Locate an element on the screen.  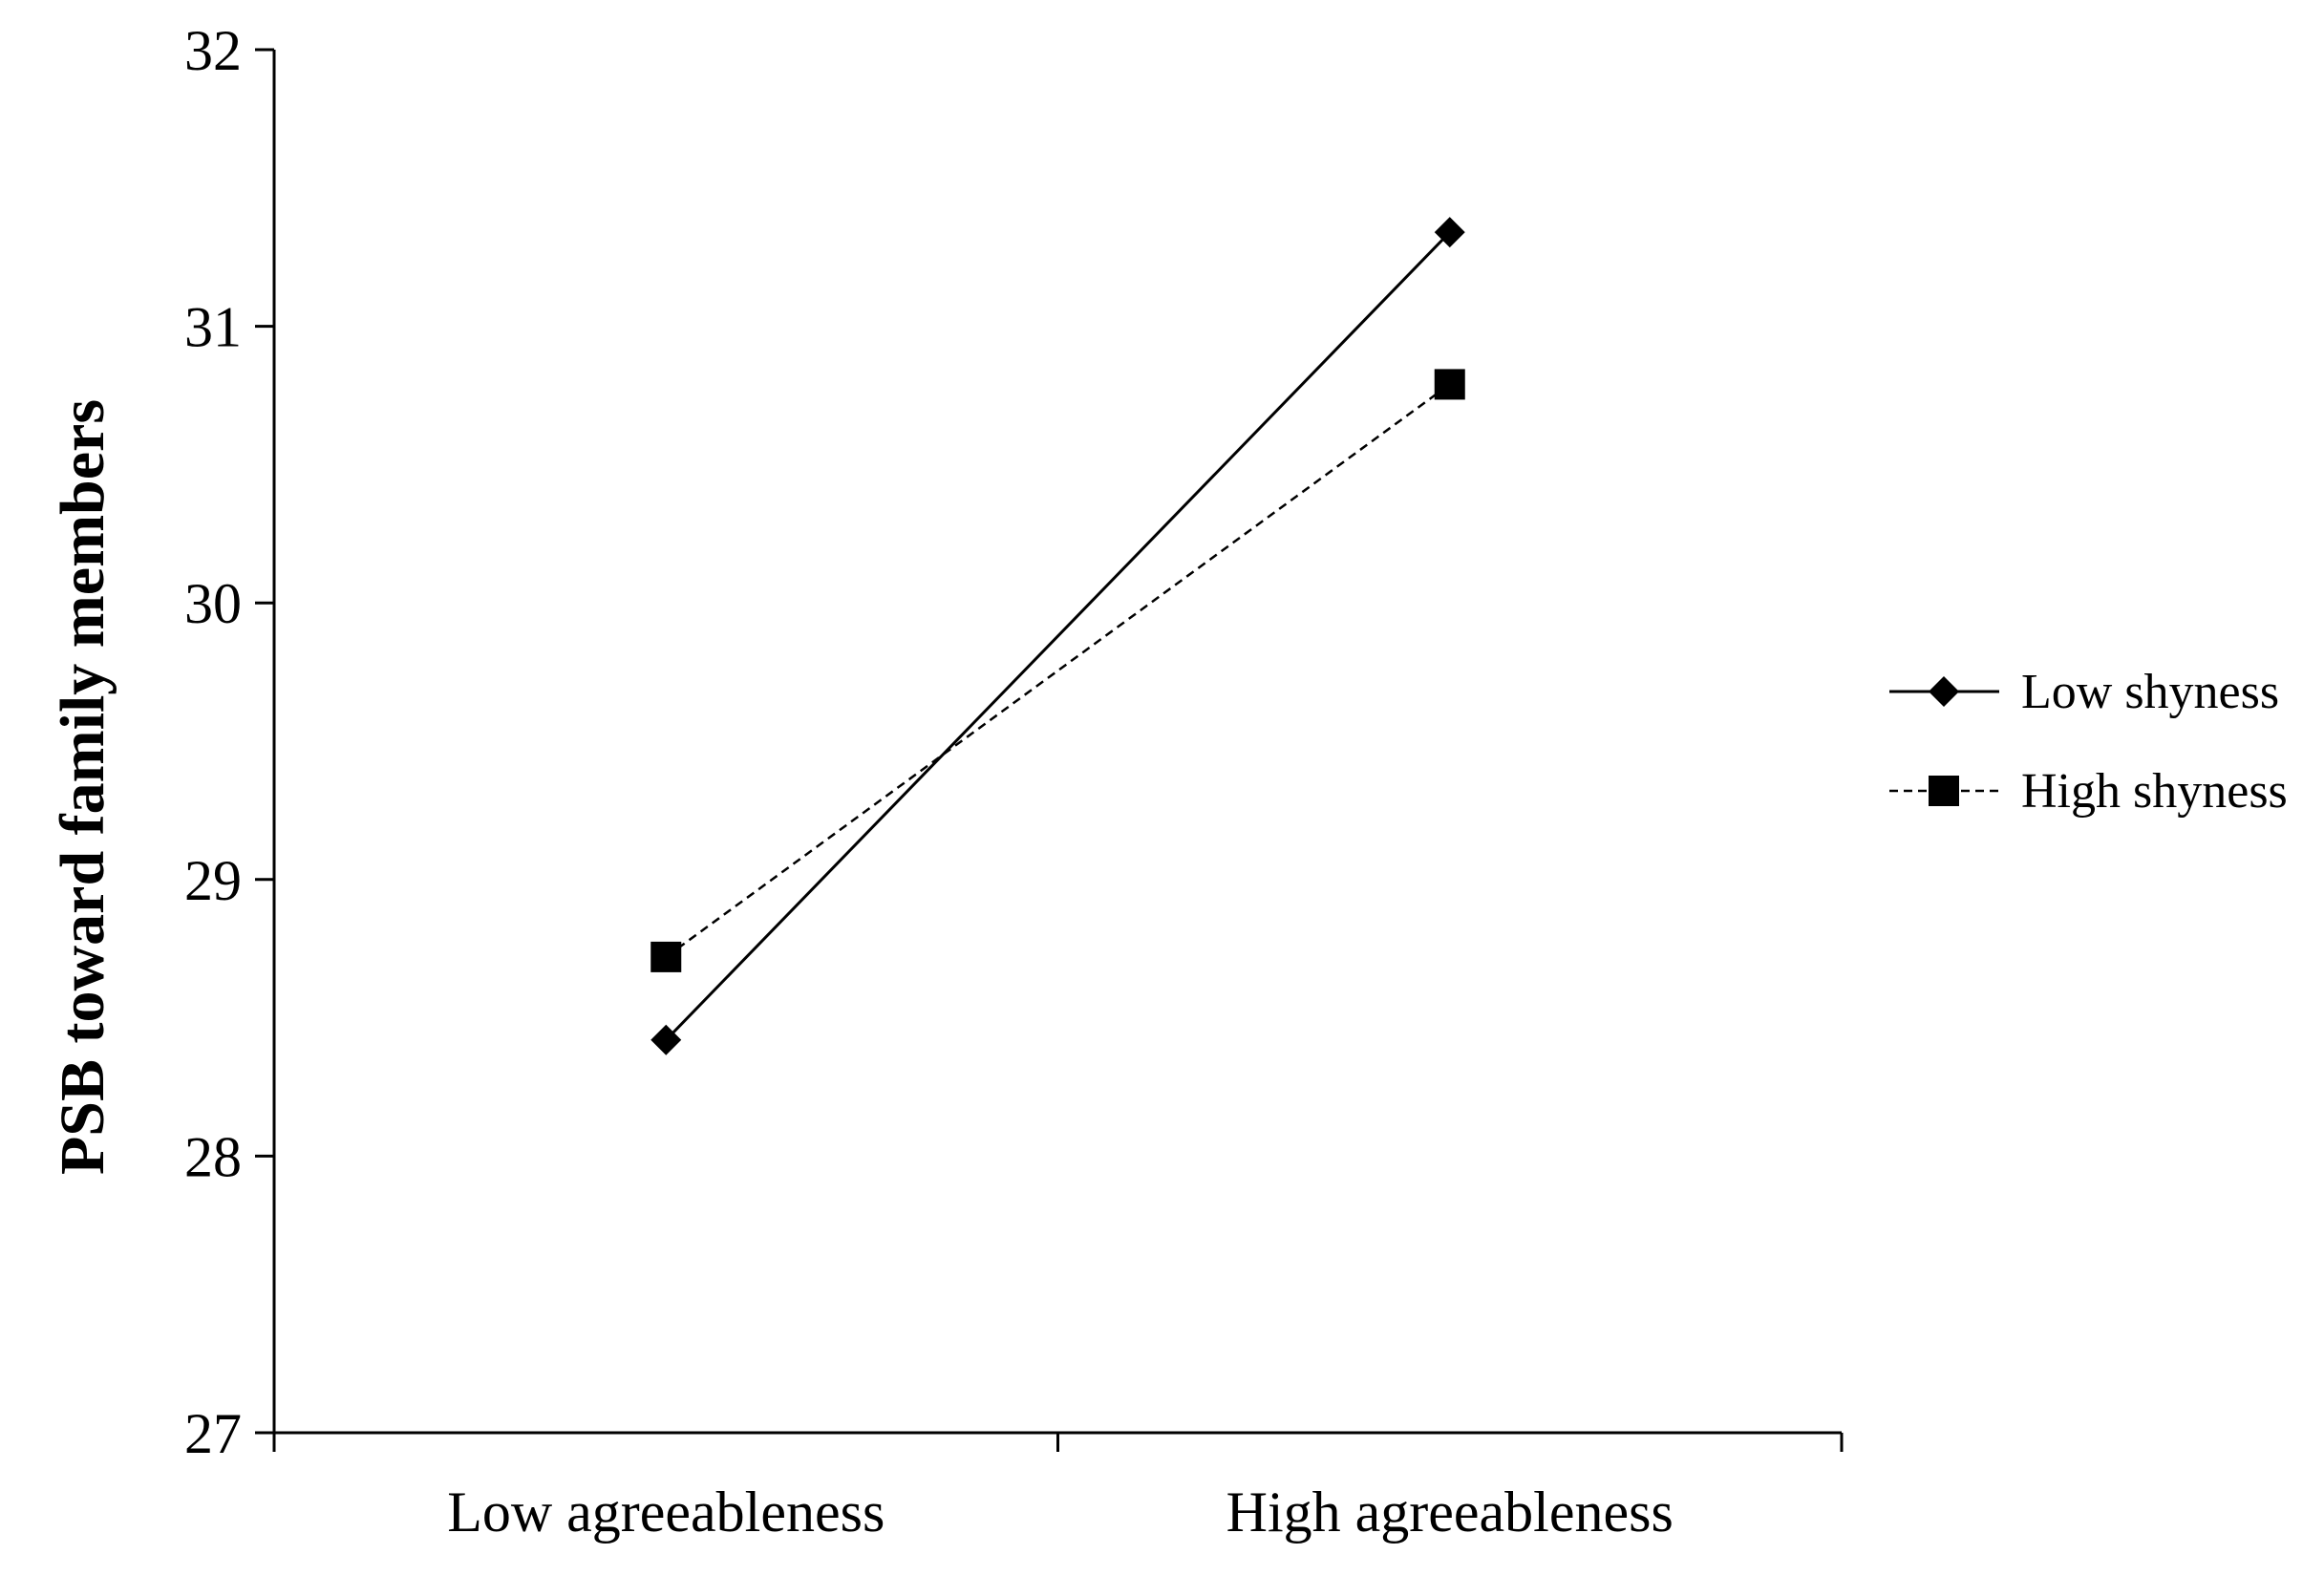
y-tick-label: 30 is located at coordinates (213, 604).